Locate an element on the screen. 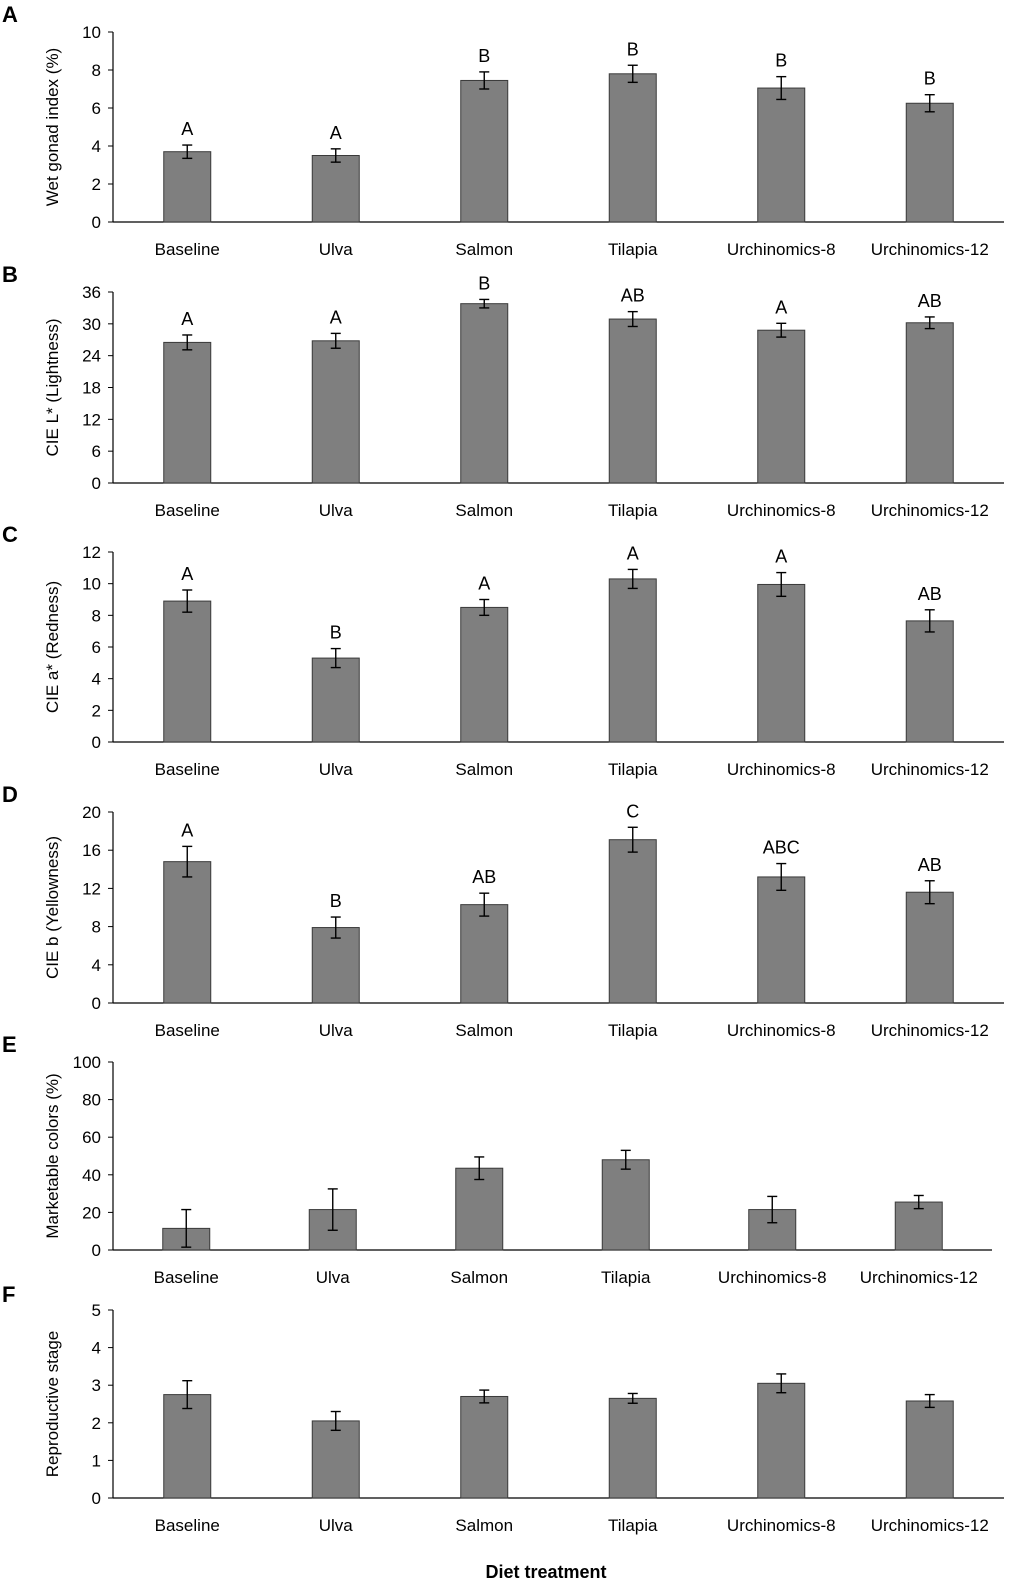 This screenshot has height=1593, width=1016. category-label-b-3: Tilapia is located at coordinates (633, 510).